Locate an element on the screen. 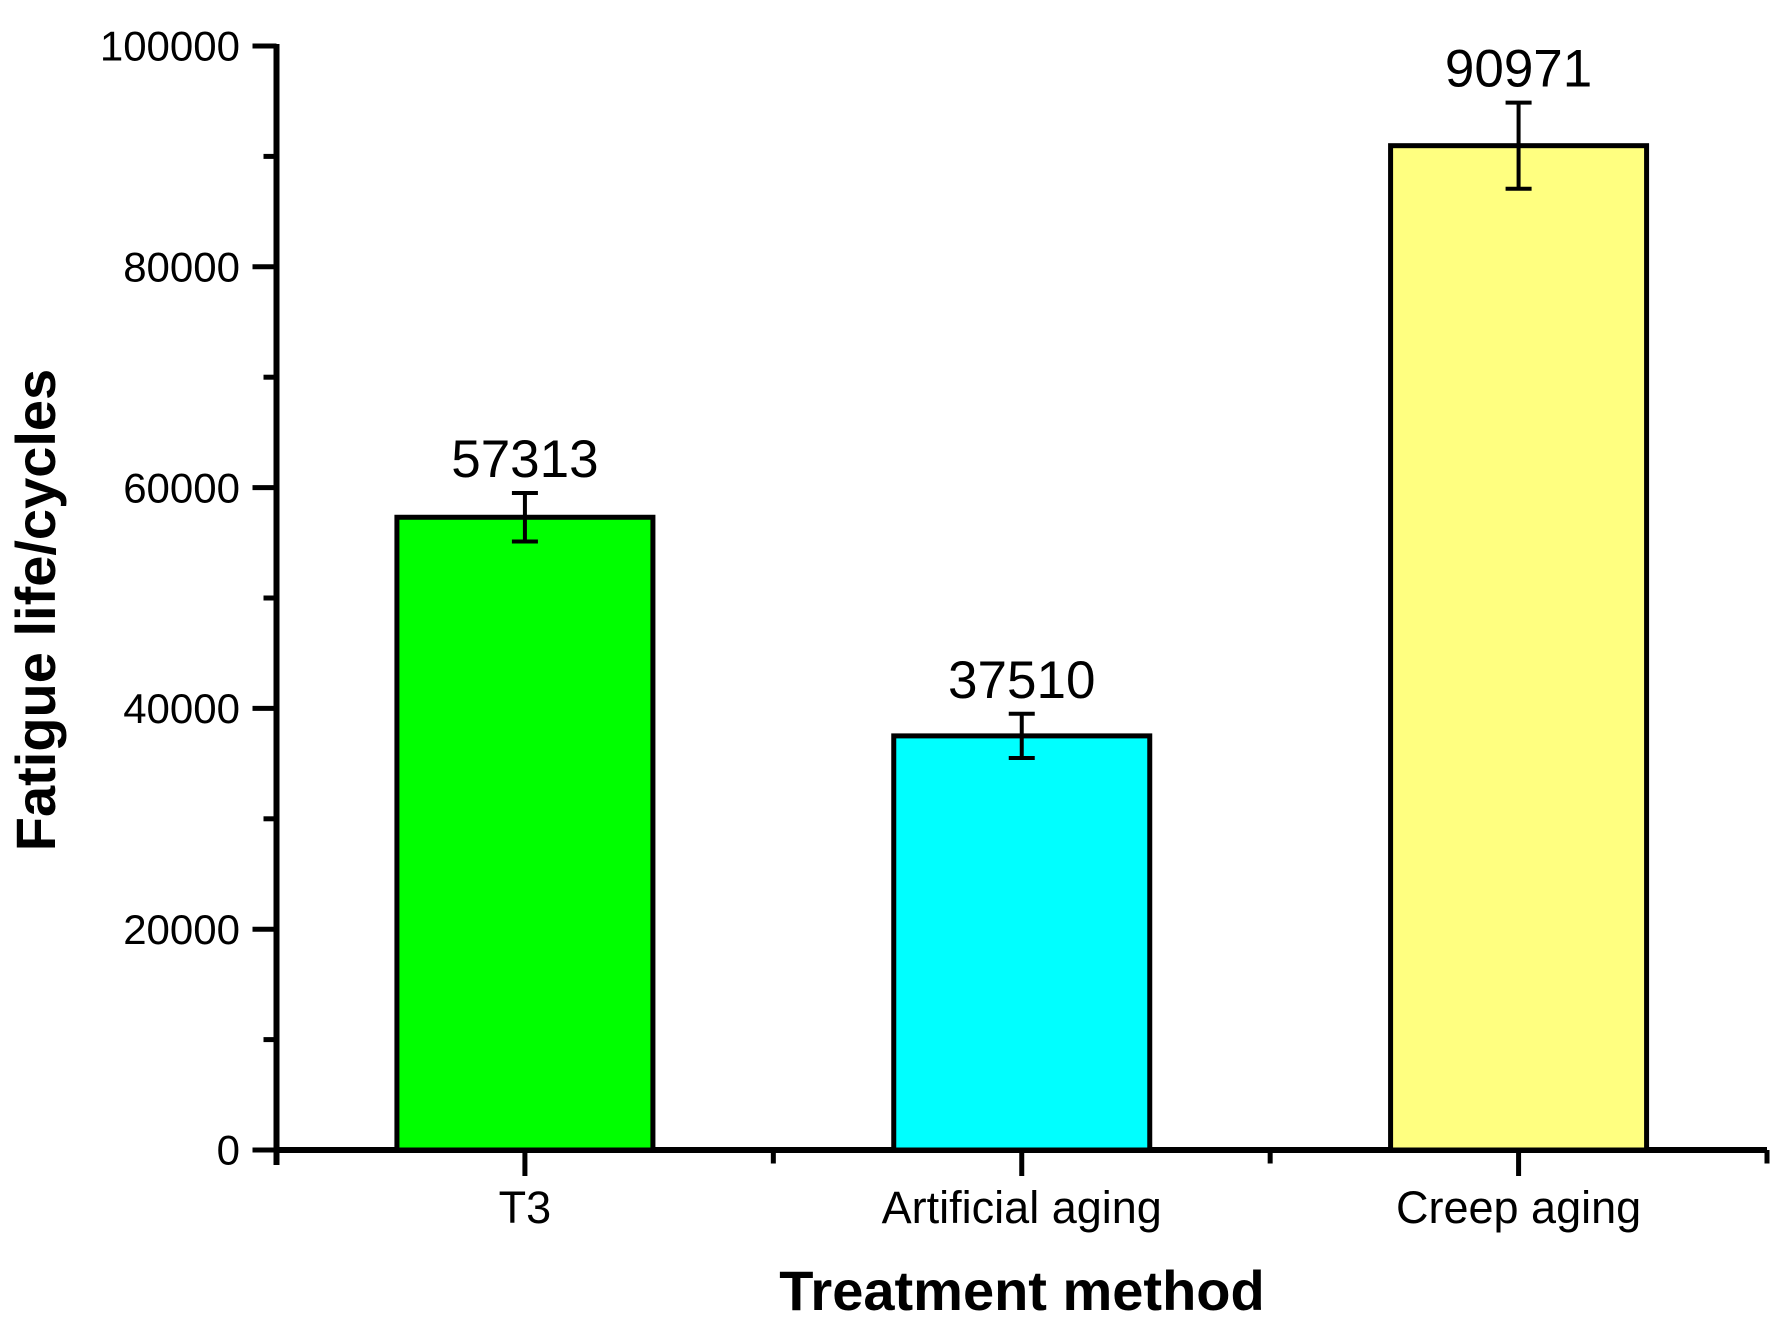  x-tick-label: Artificial aging is located at coordinates (1022, 1207).